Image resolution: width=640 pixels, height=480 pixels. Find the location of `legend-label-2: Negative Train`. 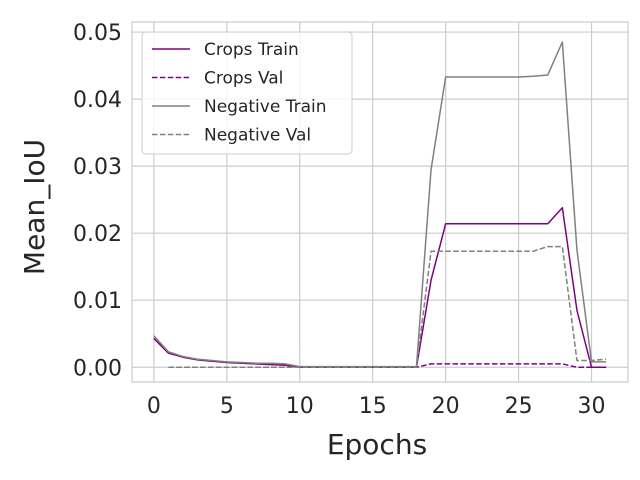

legend-label-2: Negative Train is located at coordinates (265, 107).